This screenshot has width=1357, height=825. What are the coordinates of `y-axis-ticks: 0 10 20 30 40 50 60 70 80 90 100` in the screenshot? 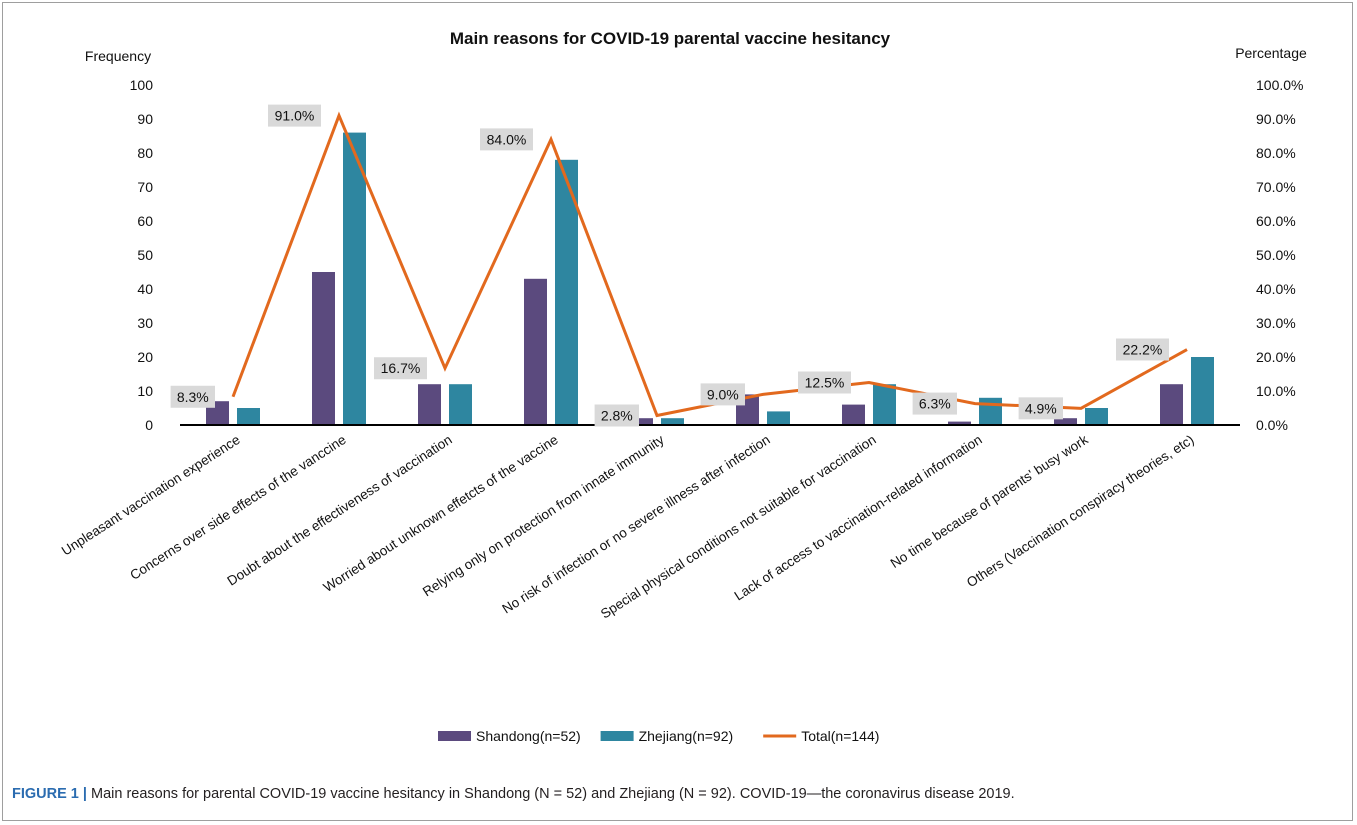 It's located at (142, 255).